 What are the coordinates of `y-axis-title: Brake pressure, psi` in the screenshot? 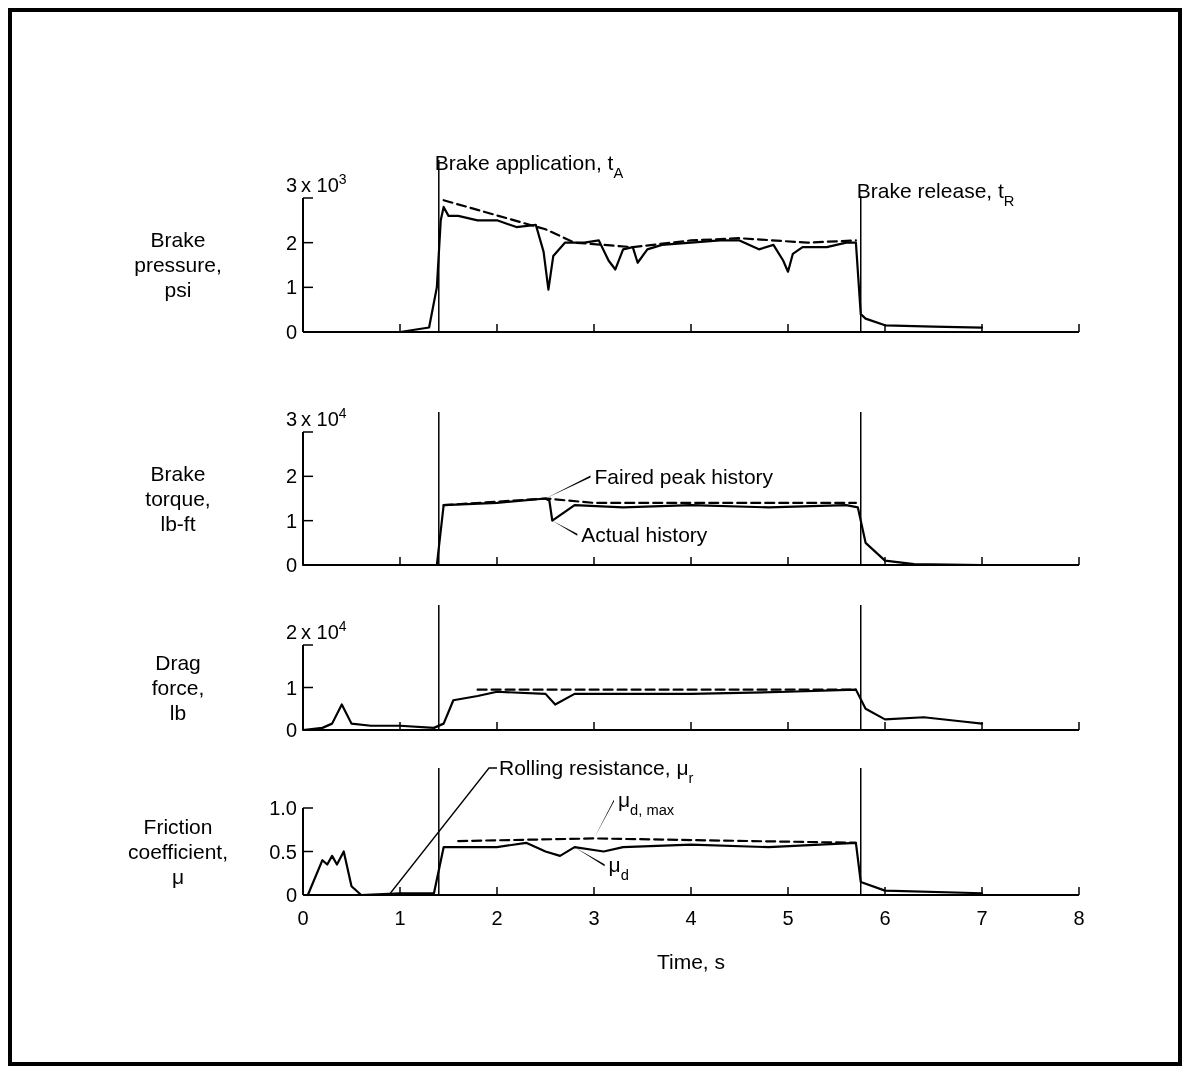 It's located at (178, 264).